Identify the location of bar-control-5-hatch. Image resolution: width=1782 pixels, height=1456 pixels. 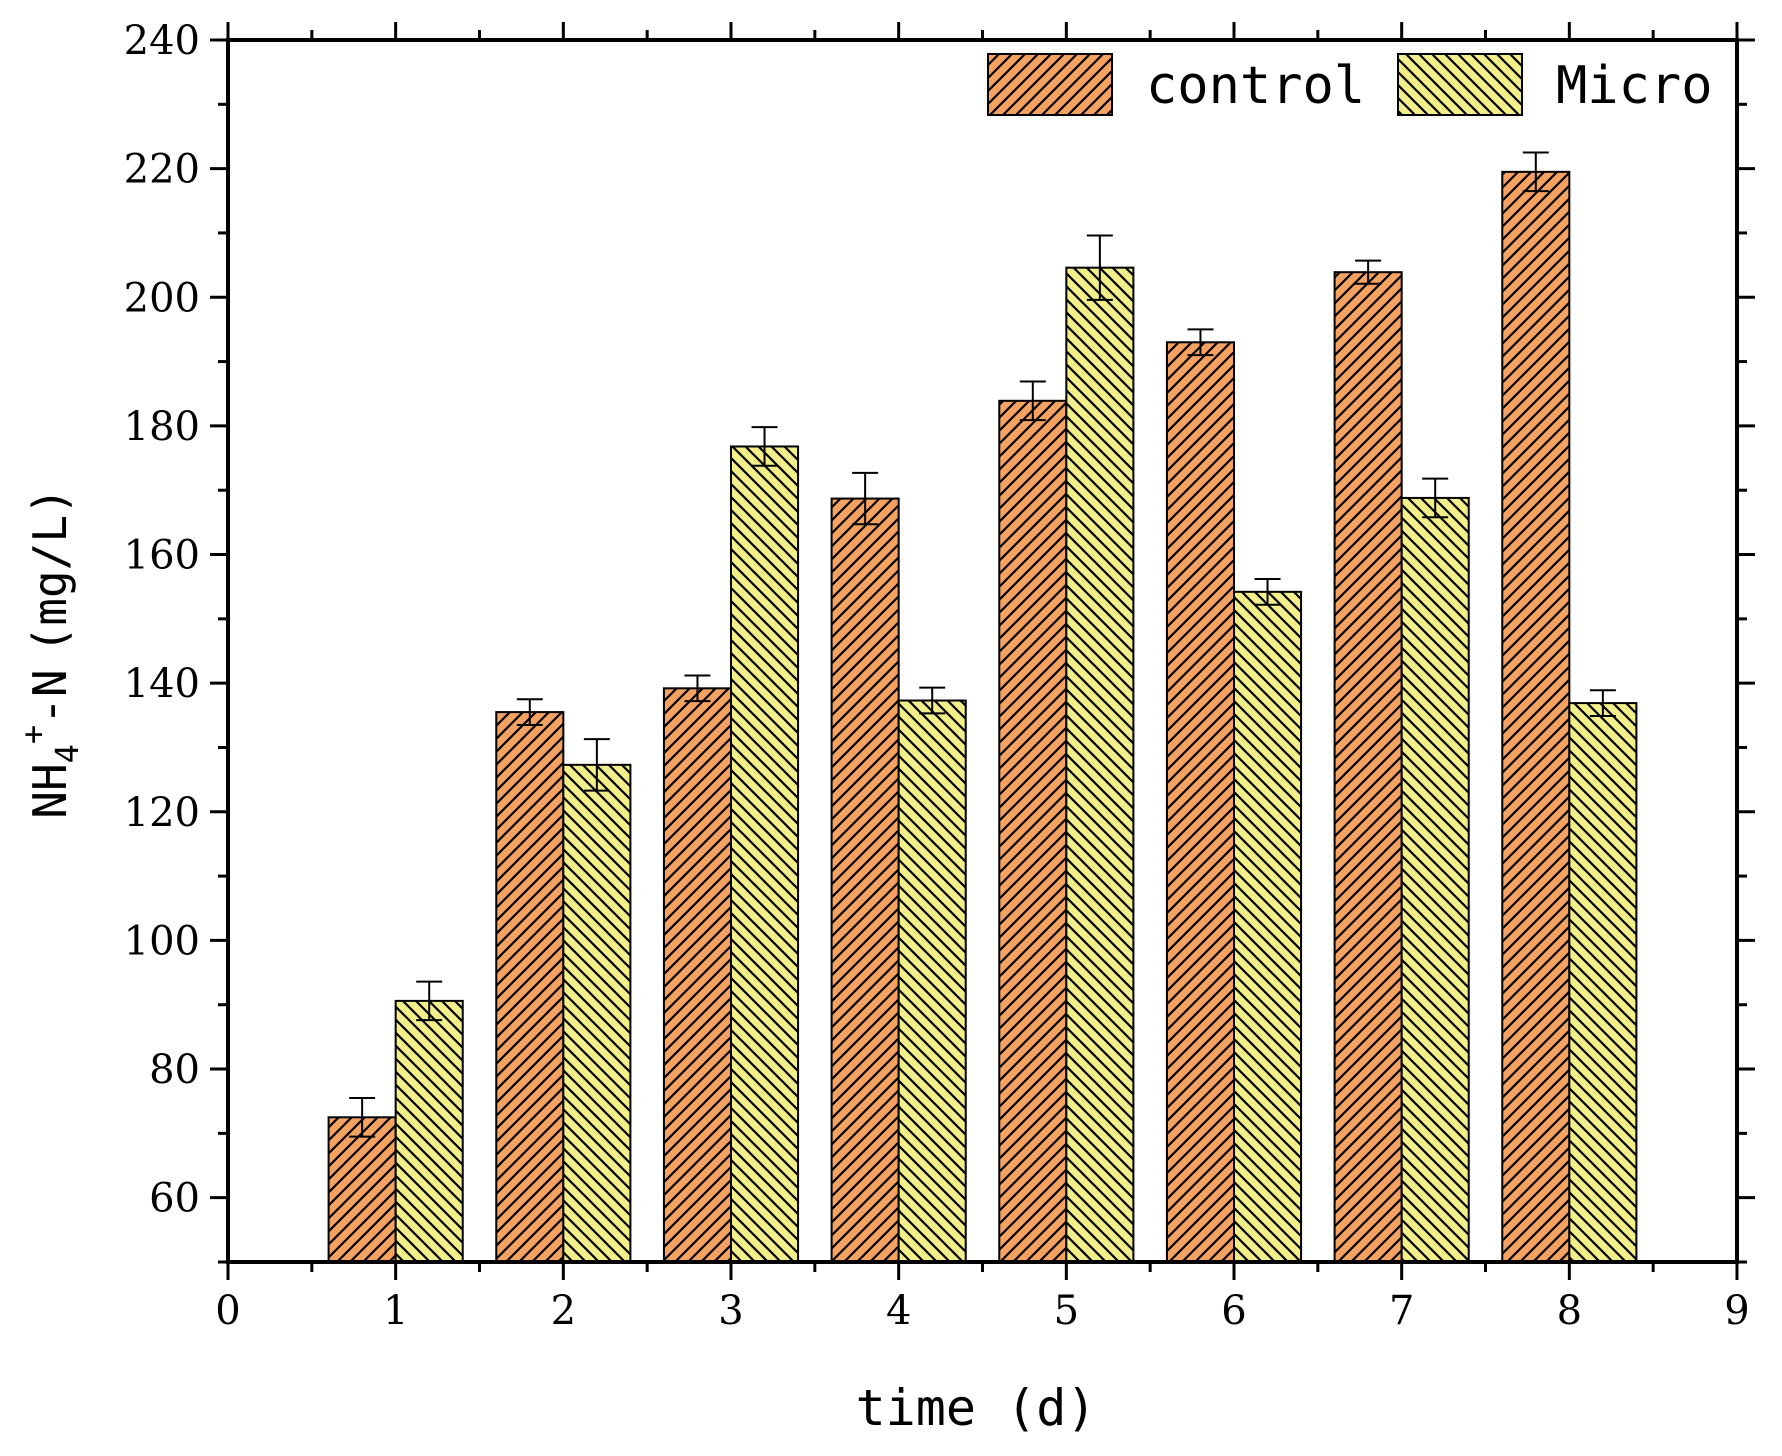
(1033, 831).